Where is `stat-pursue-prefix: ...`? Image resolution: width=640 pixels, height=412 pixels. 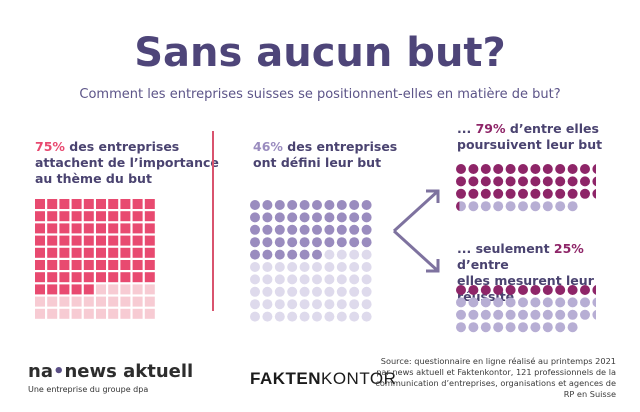
stat-pursue-prefix: ... is located at coordinates (466, 128).